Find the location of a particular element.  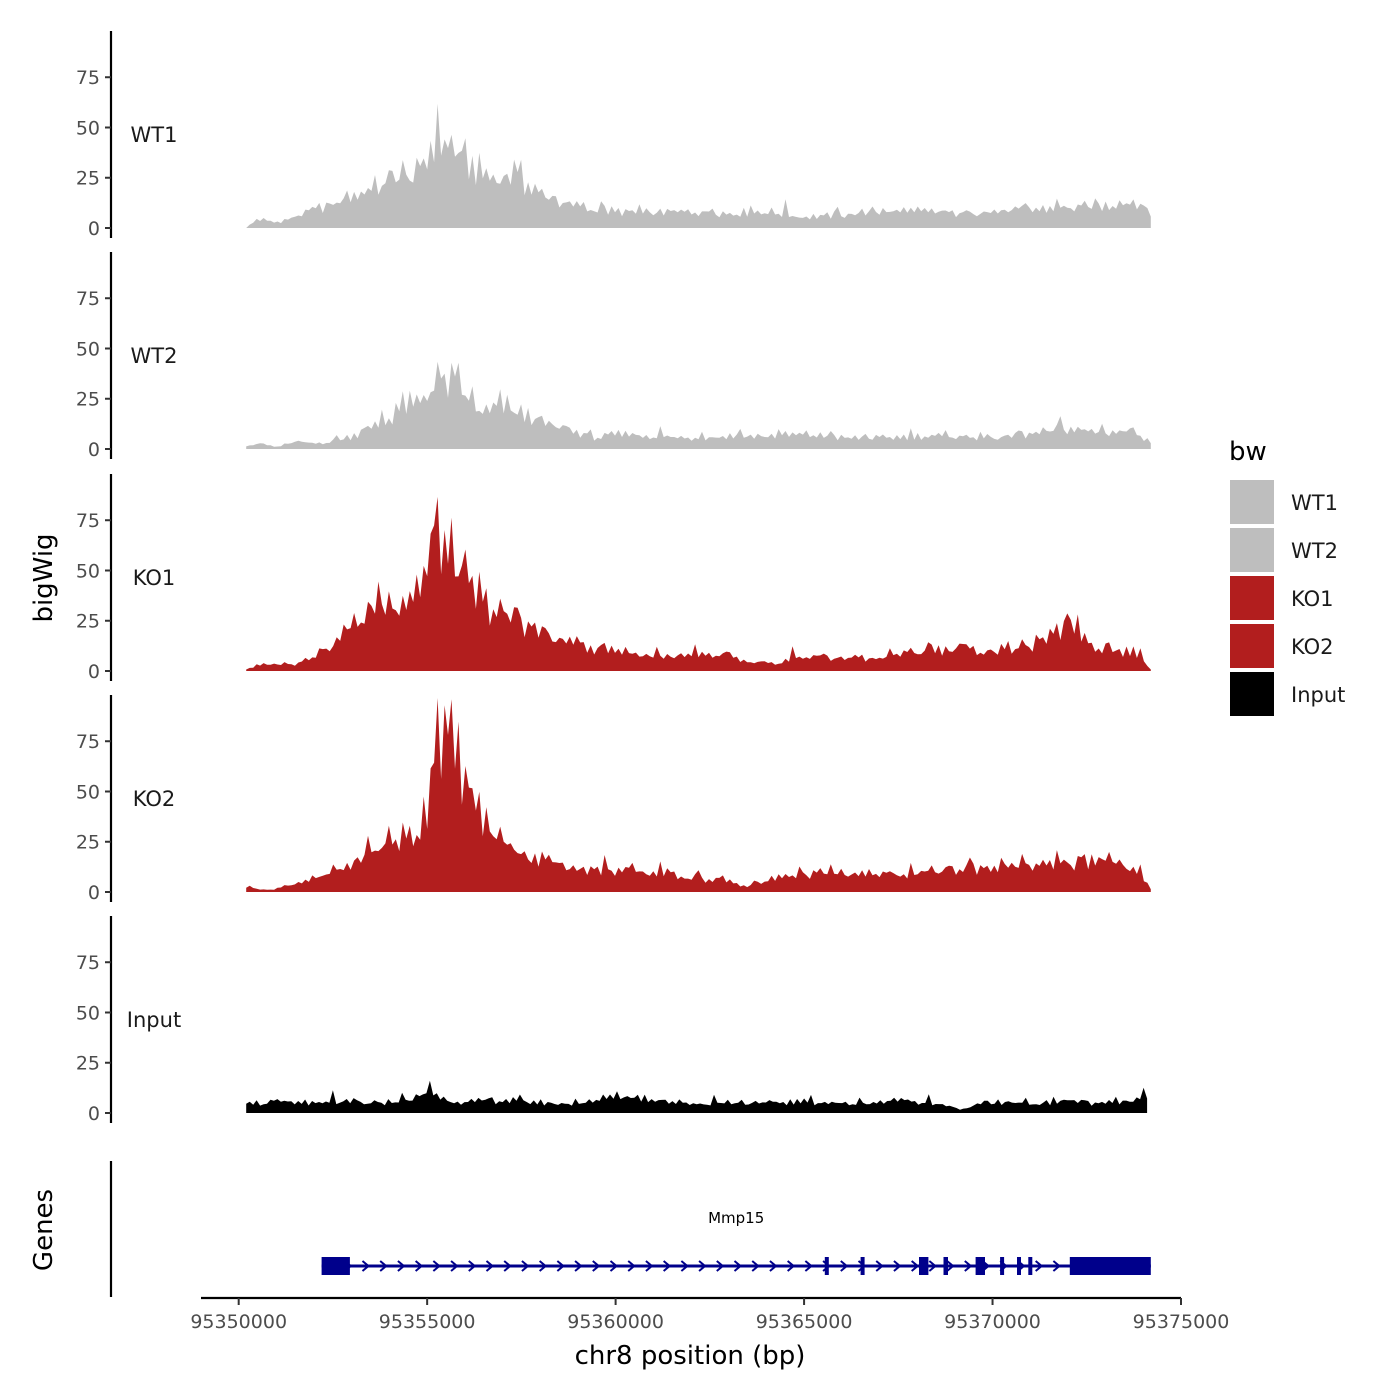

track-ko1: 0 25 50 75 KO1 is located at coordinates (613, 578).